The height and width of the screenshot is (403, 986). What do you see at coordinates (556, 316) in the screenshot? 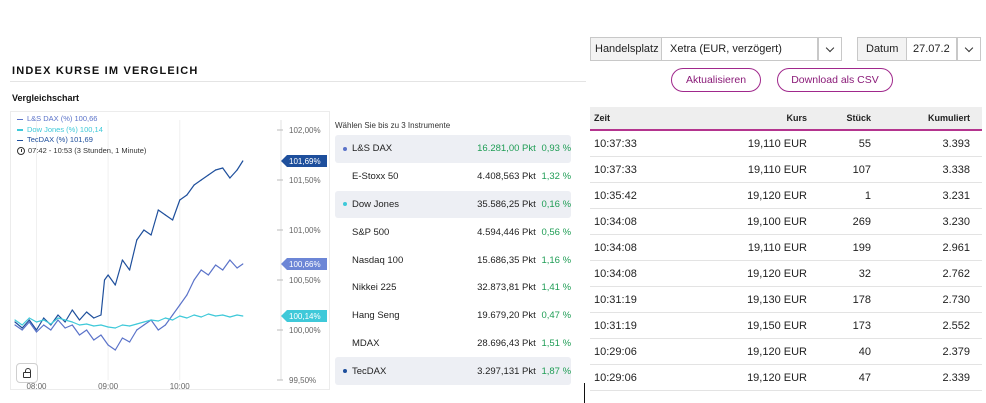
I see `instrument-change: 0,47 %` at bounding box center [556, 316].